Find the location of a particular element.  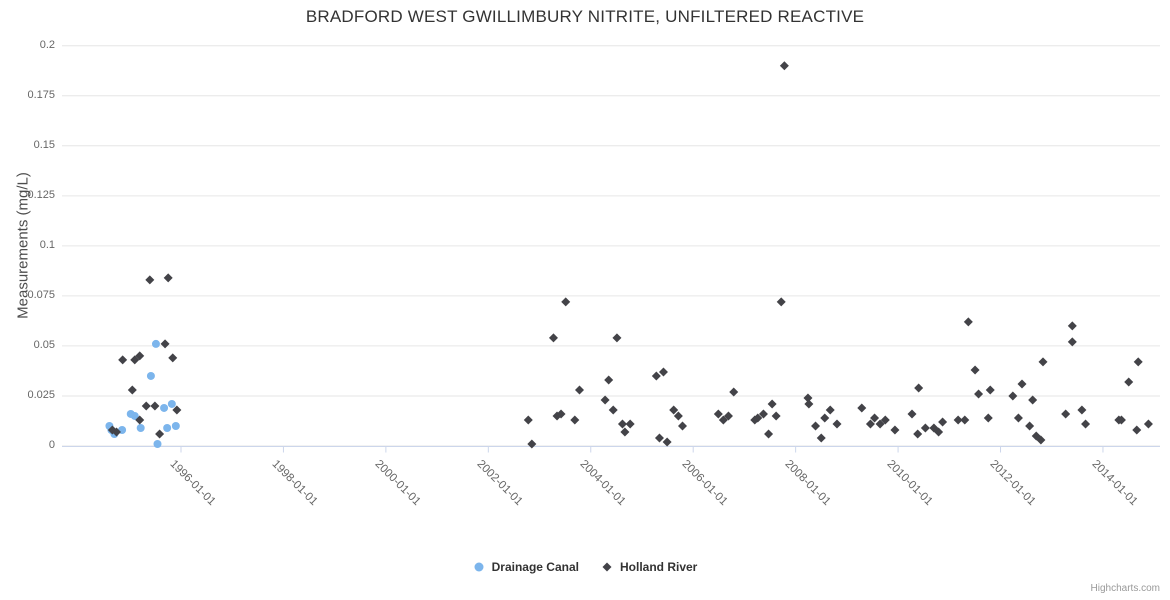

legend-item-holland-river: Holland River is located at coordinates (649, 567).